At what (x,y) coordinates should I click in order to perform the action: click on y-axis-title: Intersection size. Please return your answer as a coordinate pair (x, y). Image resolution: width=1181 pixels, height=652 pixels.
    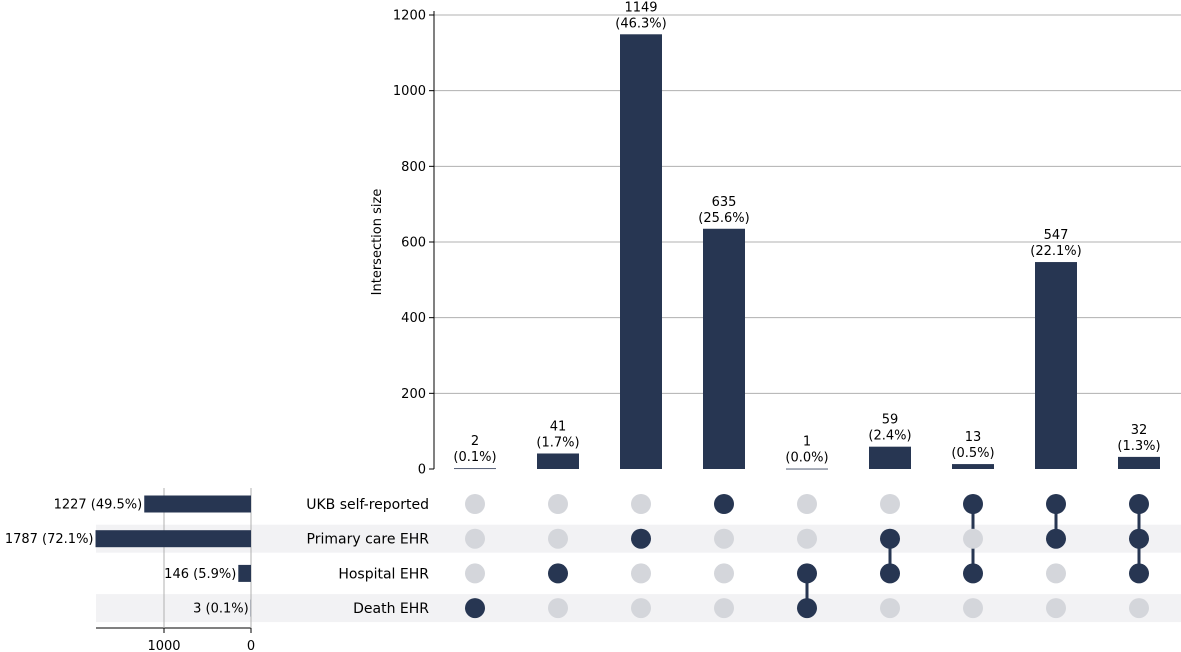
    Looking at the image, I should click on (377, 242).